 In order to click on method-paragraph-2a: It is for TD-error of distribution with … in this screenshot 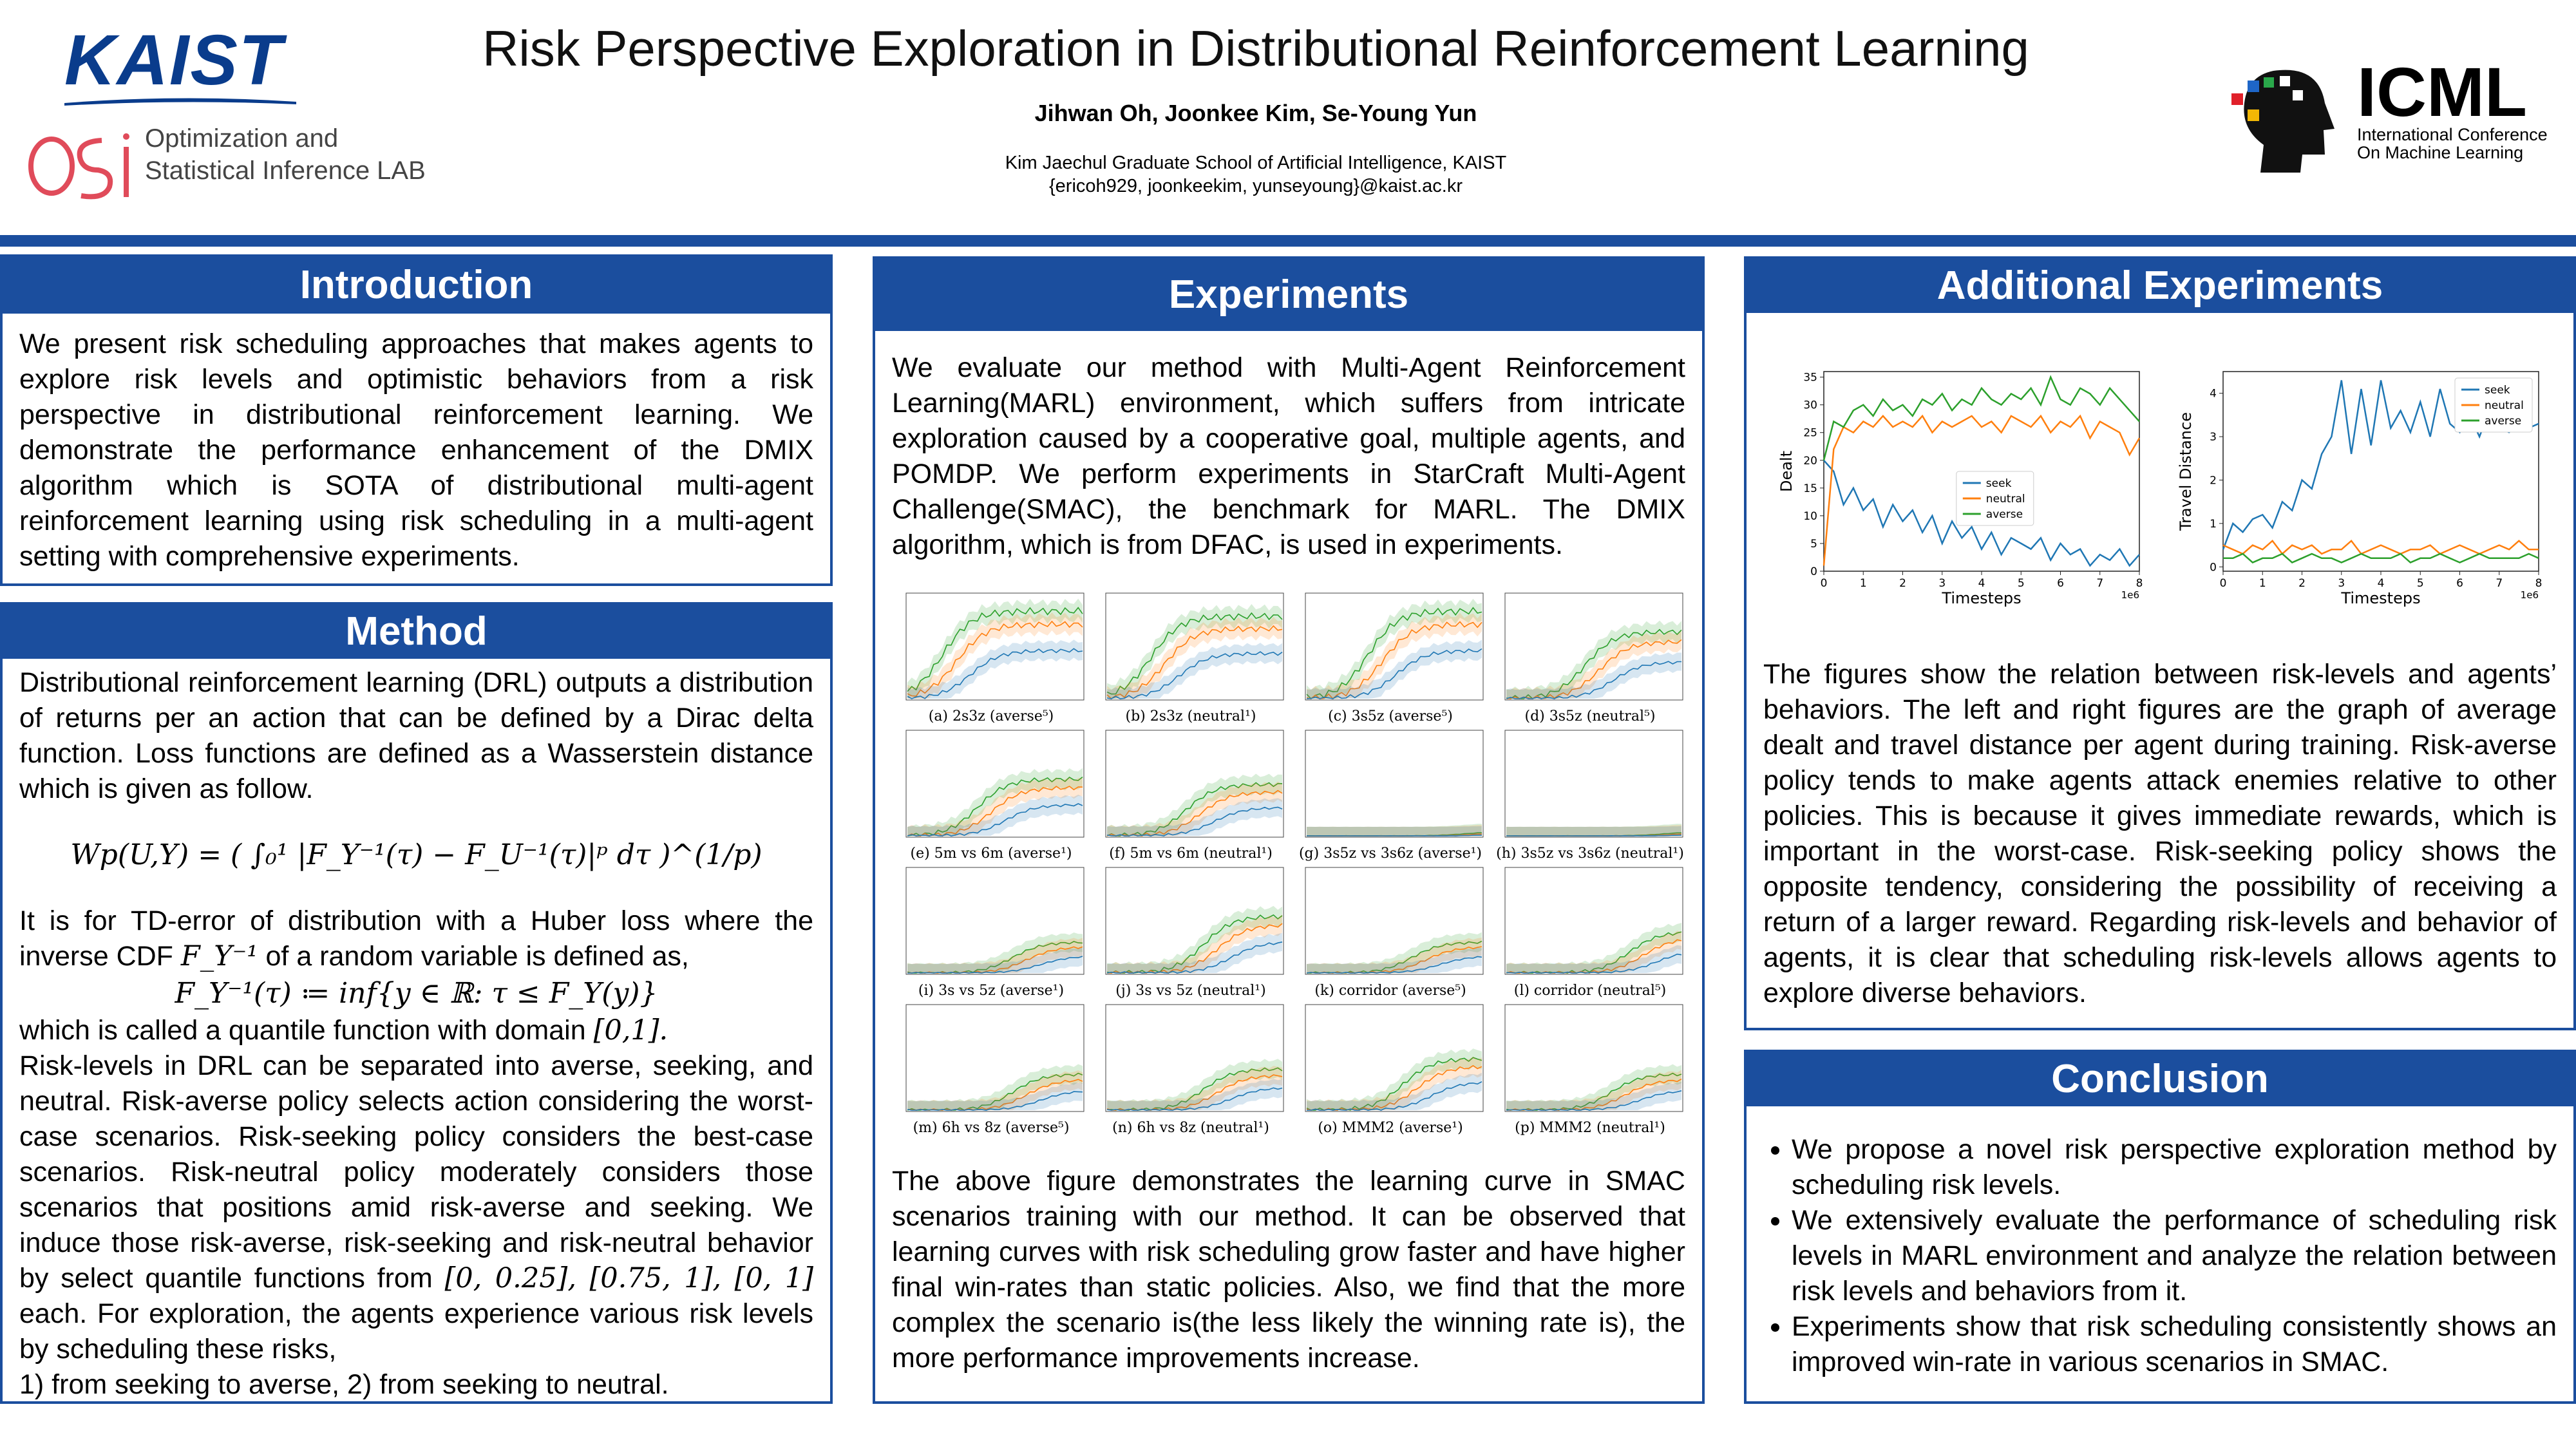, I will do `click(416, 939)`.